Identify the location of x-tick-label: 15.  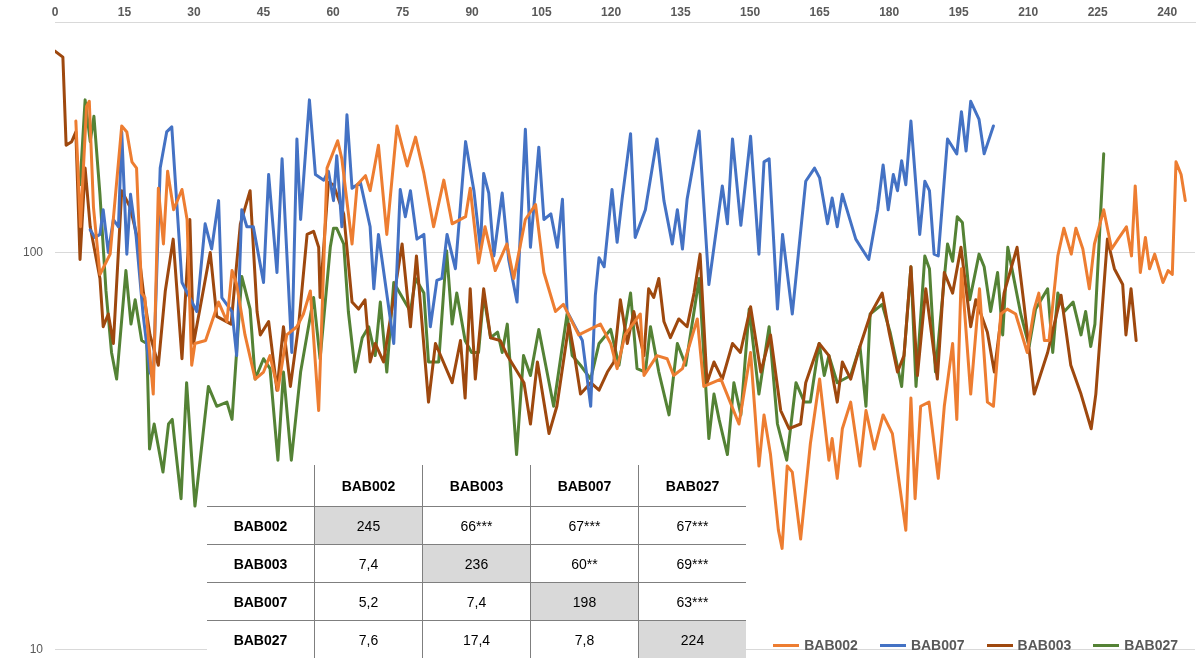
(124, 12).